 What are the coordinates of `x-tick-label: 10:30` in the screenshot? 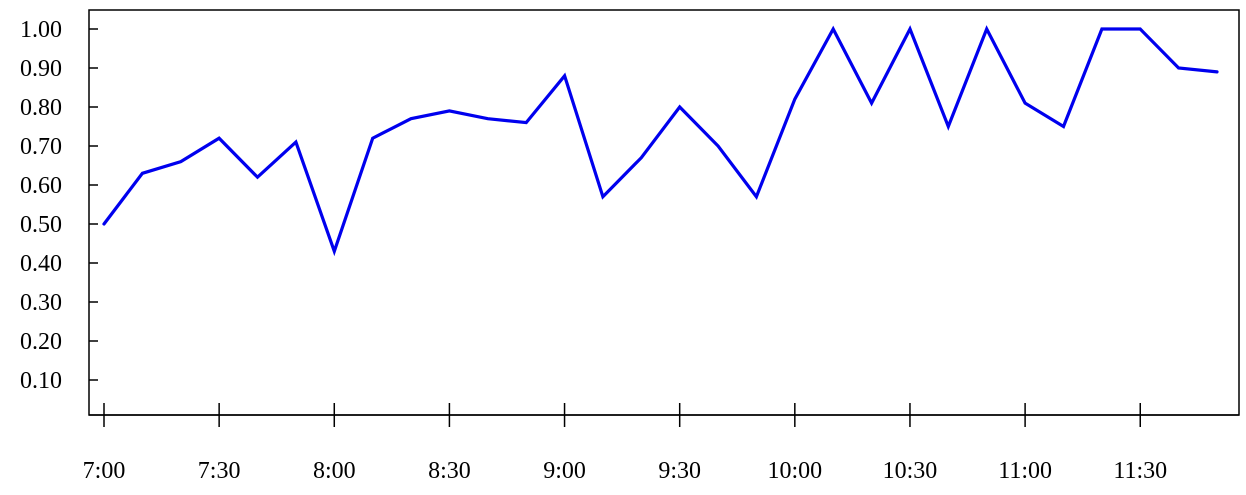 It's located at (910, 471).